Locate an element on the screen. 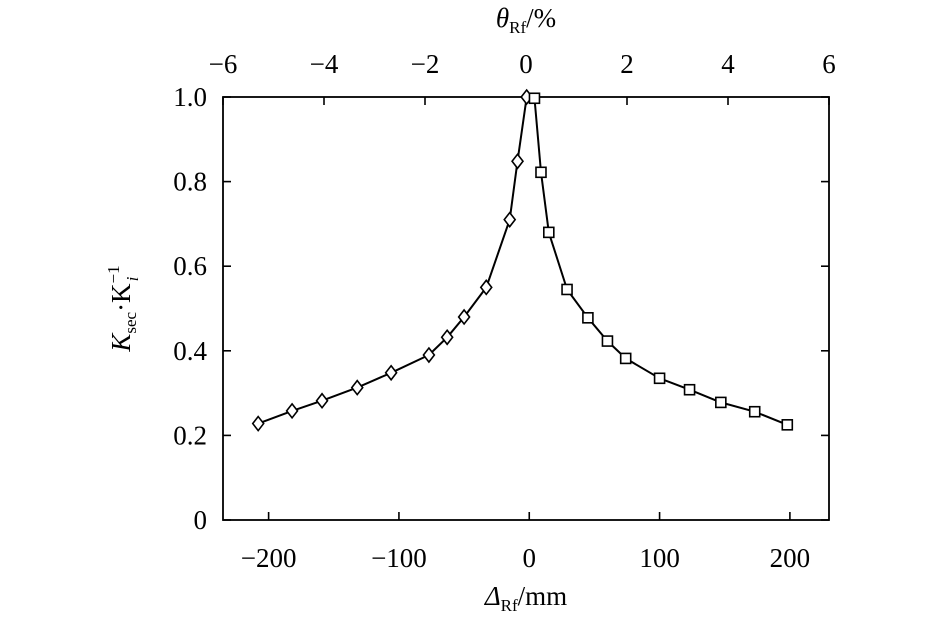 The image size is (945, 622). y-tick-label: 0 is located at coordinates (201, 520).